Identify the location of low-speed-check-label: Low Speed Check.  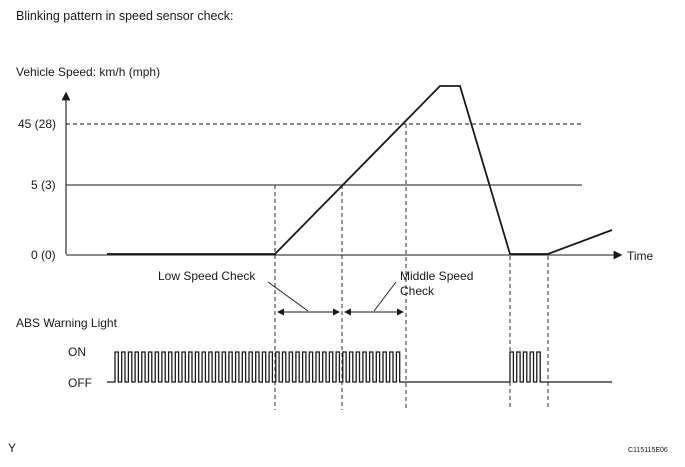
(207, 276).